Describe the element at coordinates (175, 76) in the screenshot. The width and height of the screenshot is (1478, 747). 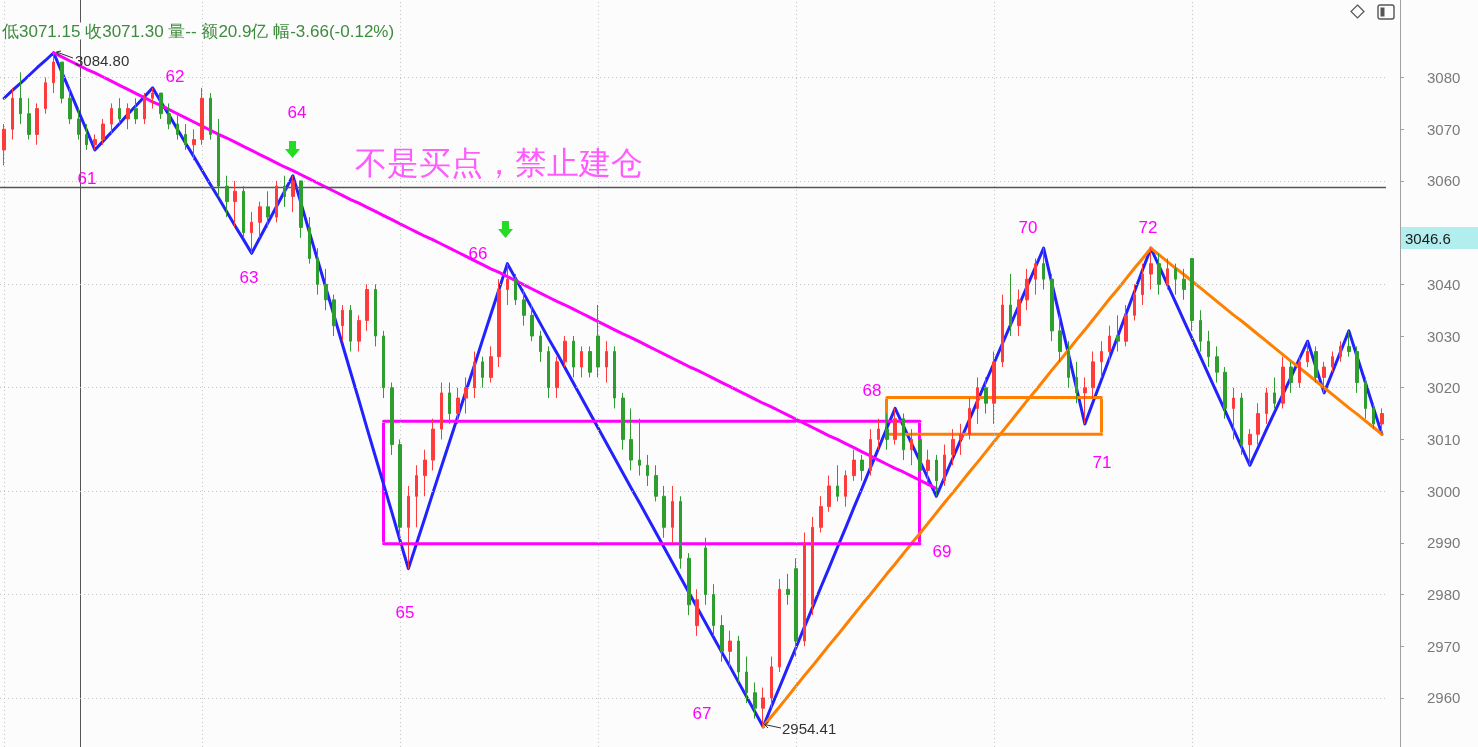
I see `annotation: 62` at that location.